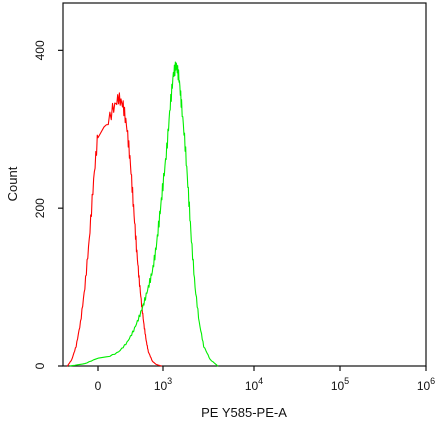 The image size is (441, 425). What do you see at coordinates (163, 384) in the screenshot?
I see `x-tick-label: 10³` at bounding box center [163, 384].